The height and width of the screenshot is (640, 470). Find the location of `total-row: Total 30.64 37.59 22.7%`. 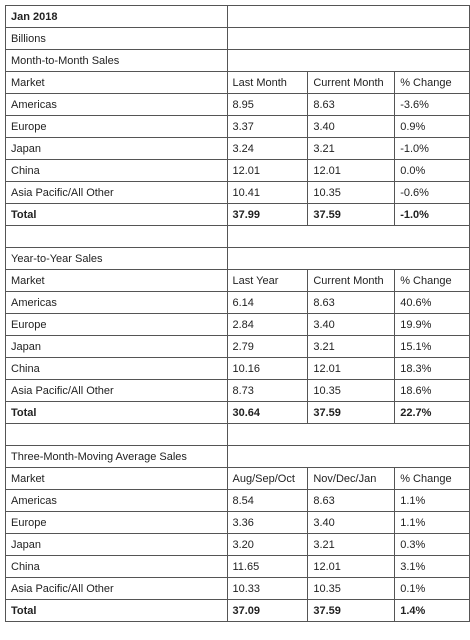

total-row: Total 30.64 37.59 22.7% is located at coordinates (237, 412).